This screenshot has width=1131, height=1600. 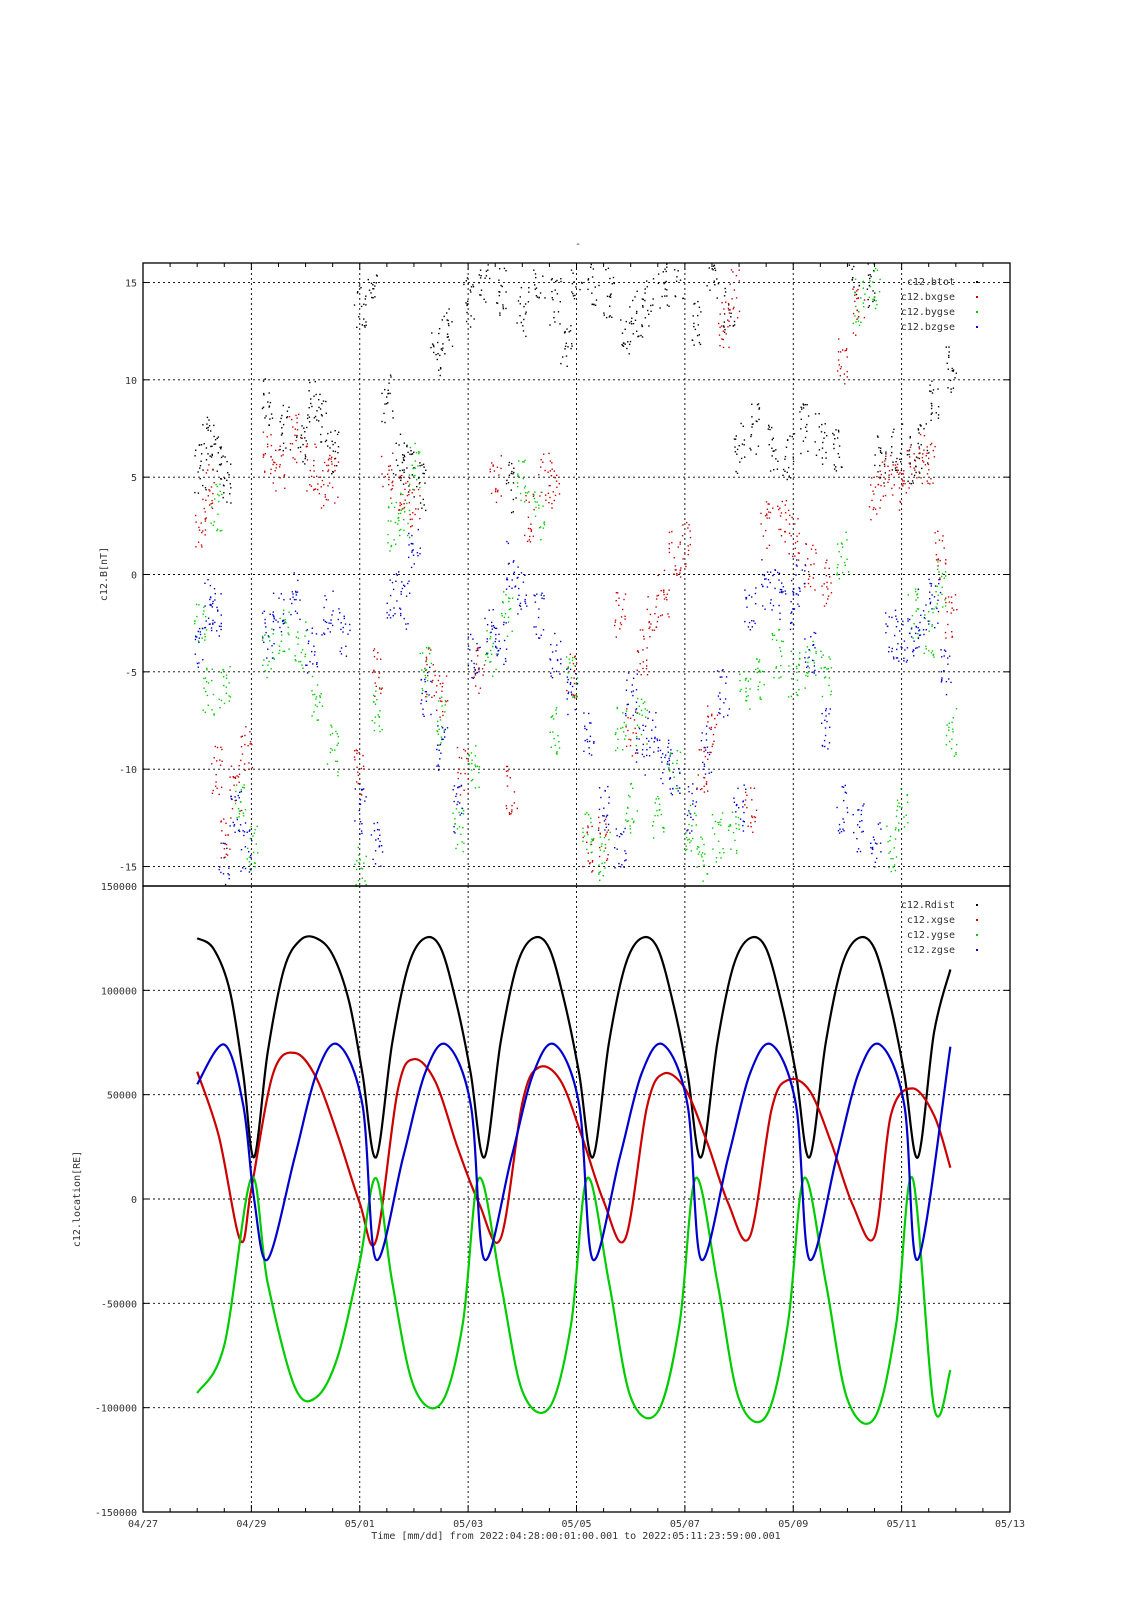 I want to click on point-c12.btot-44-16, so click(x=852, y=279).